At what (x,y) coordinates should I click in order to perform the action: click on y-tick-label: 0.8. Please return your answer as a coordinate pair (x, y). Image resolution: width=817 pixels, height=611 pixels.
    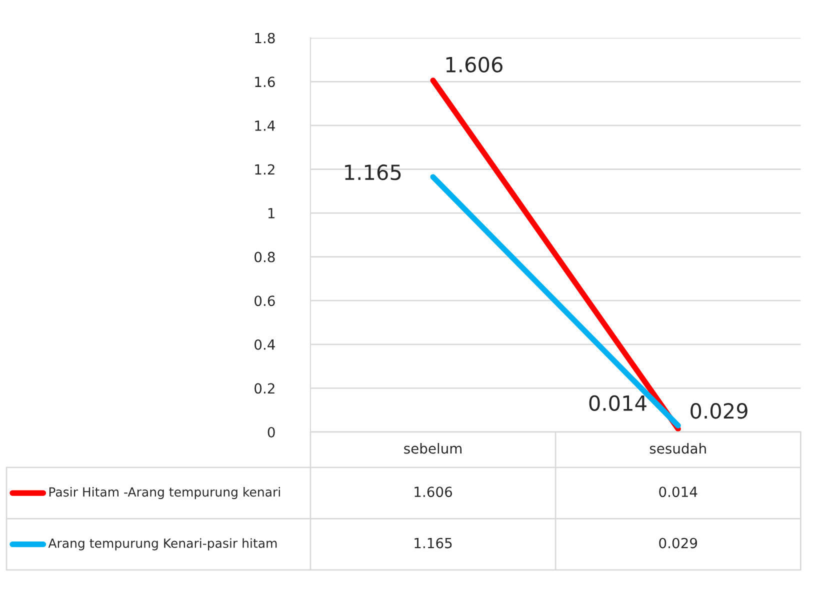
    Looking at the image, I should click on (264, 257).